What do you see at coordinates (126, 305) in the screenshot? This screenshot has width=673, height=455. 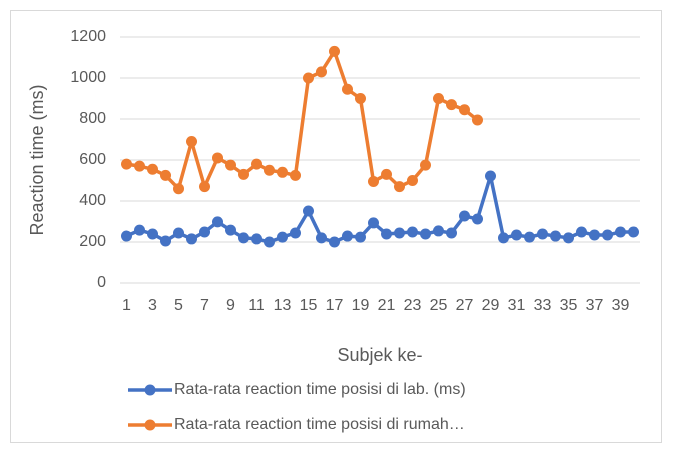 I see `x-tick-label: 1` at bounding box center [126, 305].